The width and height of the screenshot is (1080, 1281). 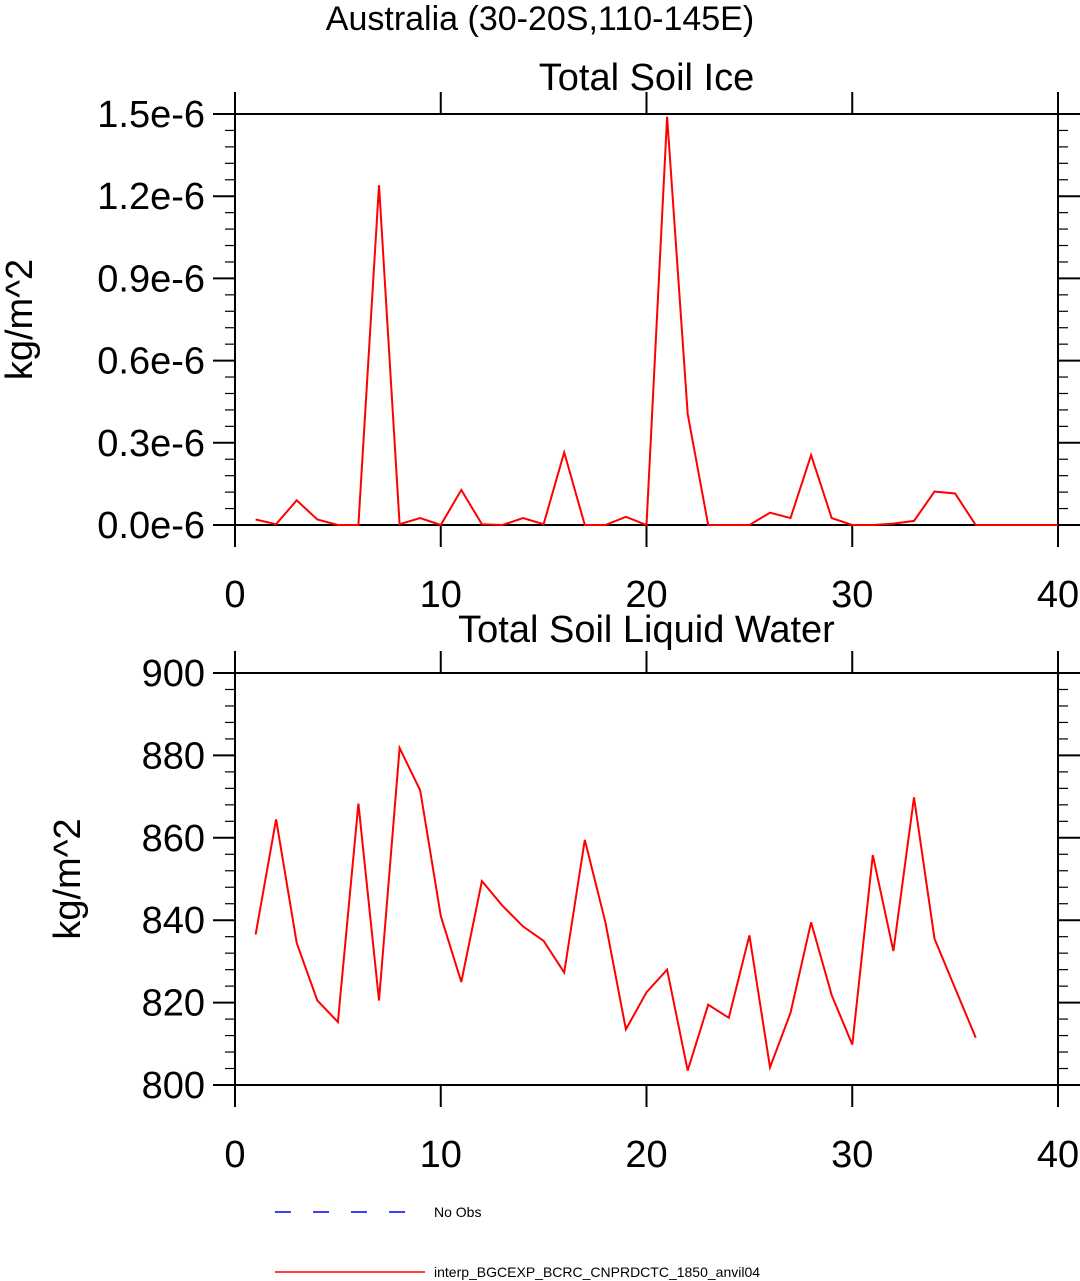 I want to click on legend-label-no-obs: No Obs, so click(x=457, y=1212).